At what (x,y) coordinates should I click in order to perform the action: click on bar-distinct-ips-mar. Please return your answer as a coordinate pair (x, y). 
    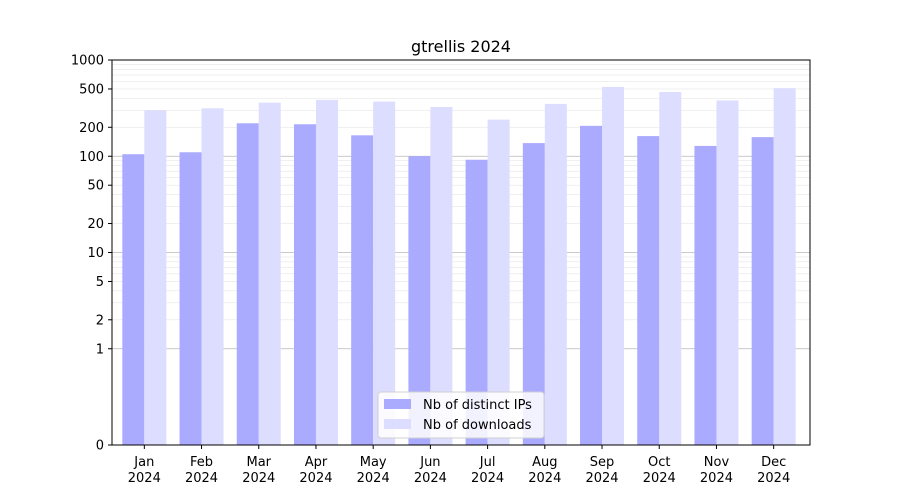
    Looking at the image, I should click on (247, 284).